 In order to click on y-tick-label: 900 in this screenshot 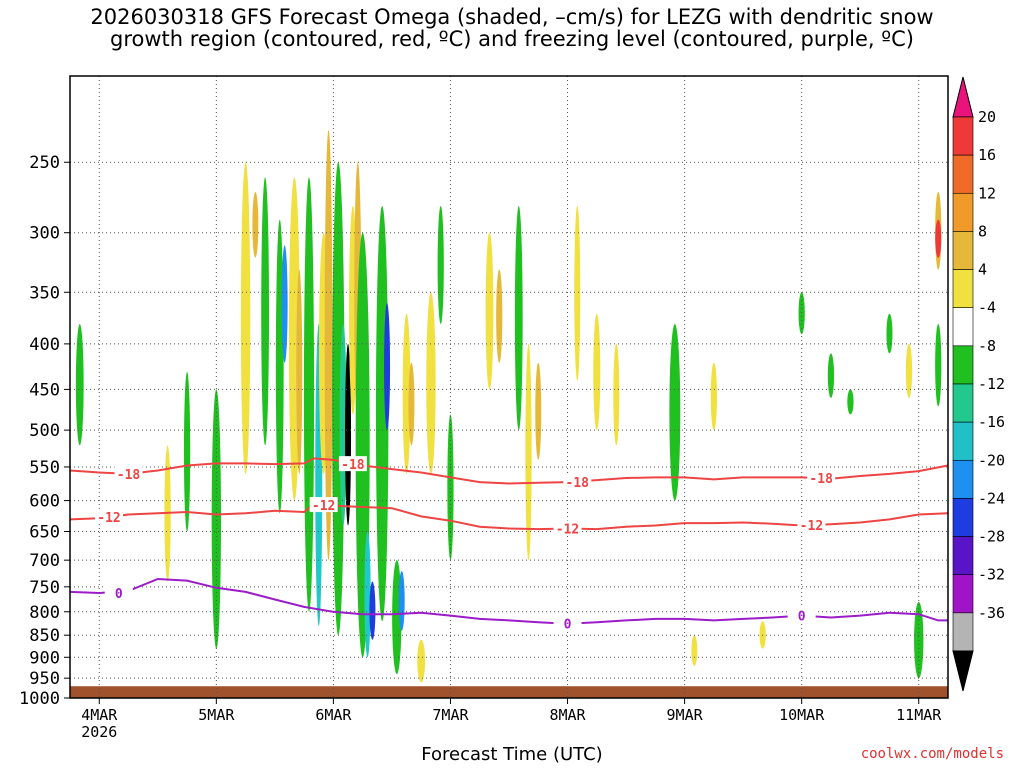, I will do `click(44, 658)`.